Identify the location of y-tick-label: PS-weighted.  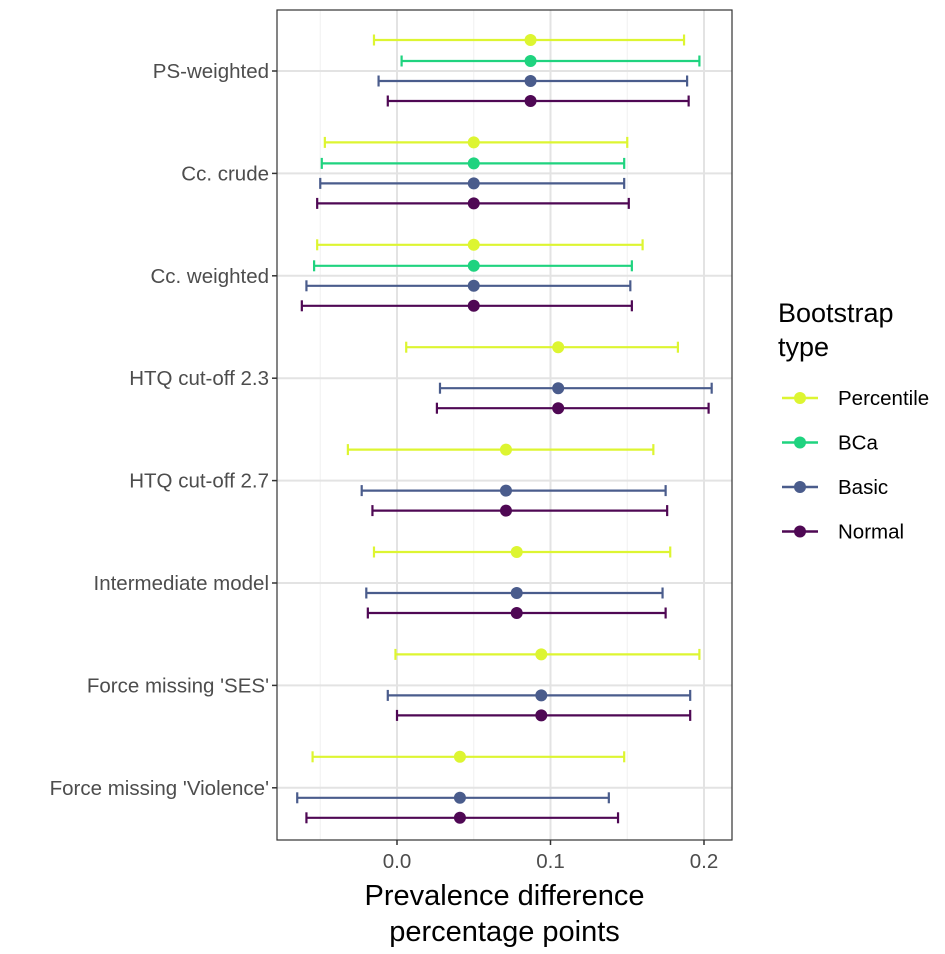
(211, 71).